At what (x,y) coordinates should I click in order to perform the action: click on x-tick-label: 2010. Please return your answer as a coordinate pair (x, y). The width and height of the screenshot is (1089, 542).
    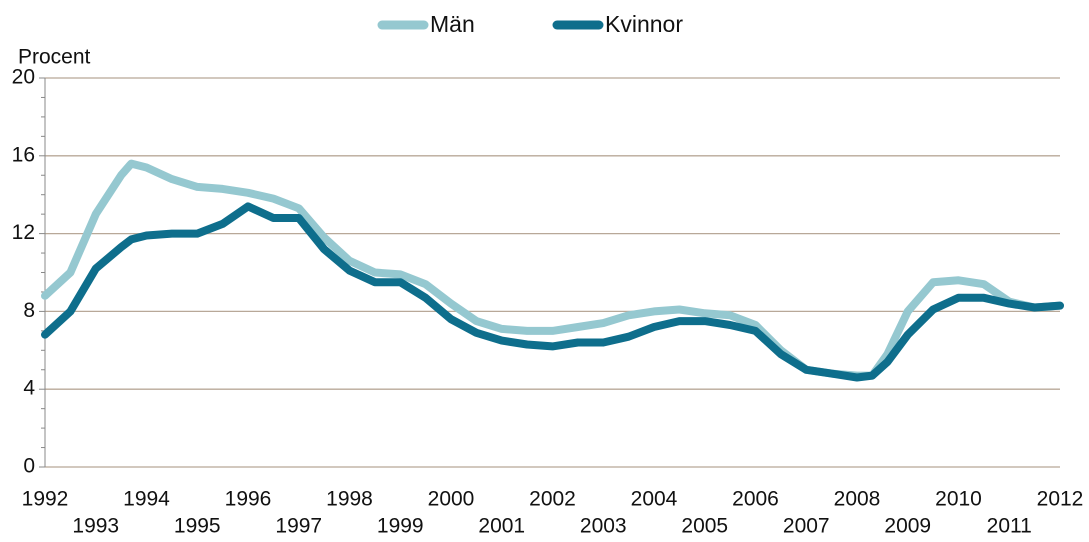
    Looking at the image, I should click on (958, 499).